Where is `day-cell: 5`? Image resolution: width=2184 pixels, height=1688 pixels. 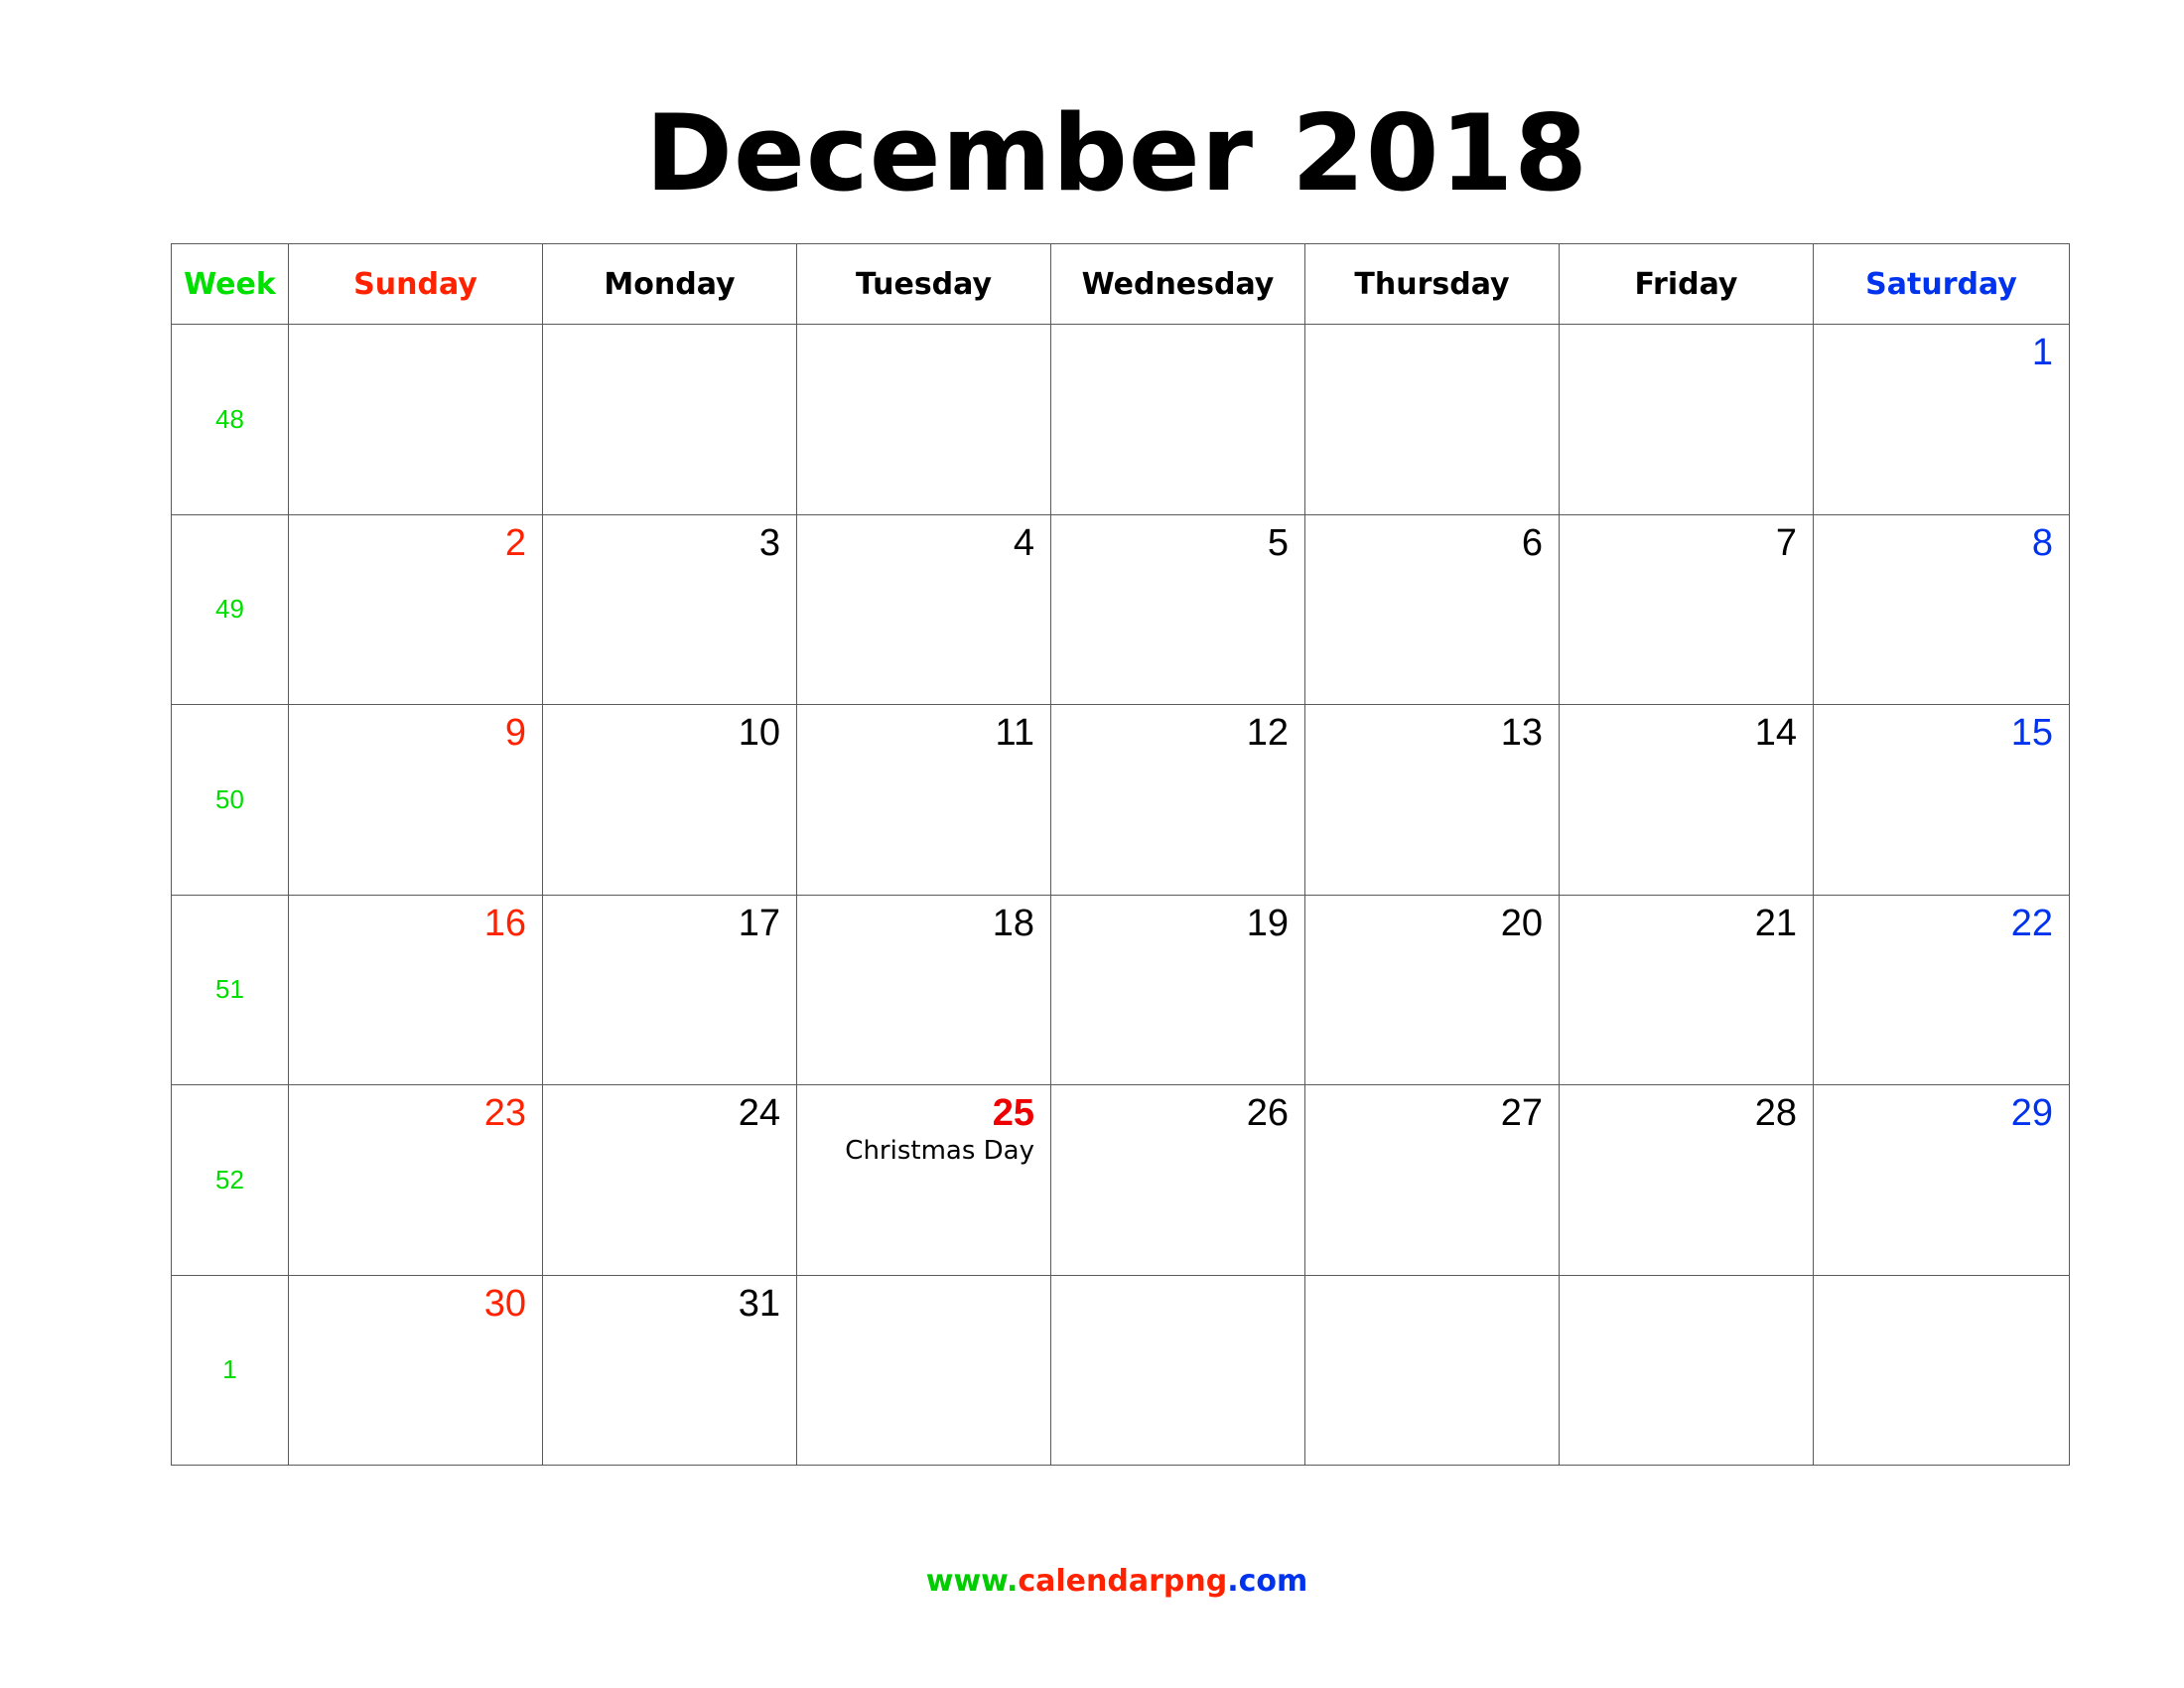 day-cell: 5 is located at coordinates (1177, 609).